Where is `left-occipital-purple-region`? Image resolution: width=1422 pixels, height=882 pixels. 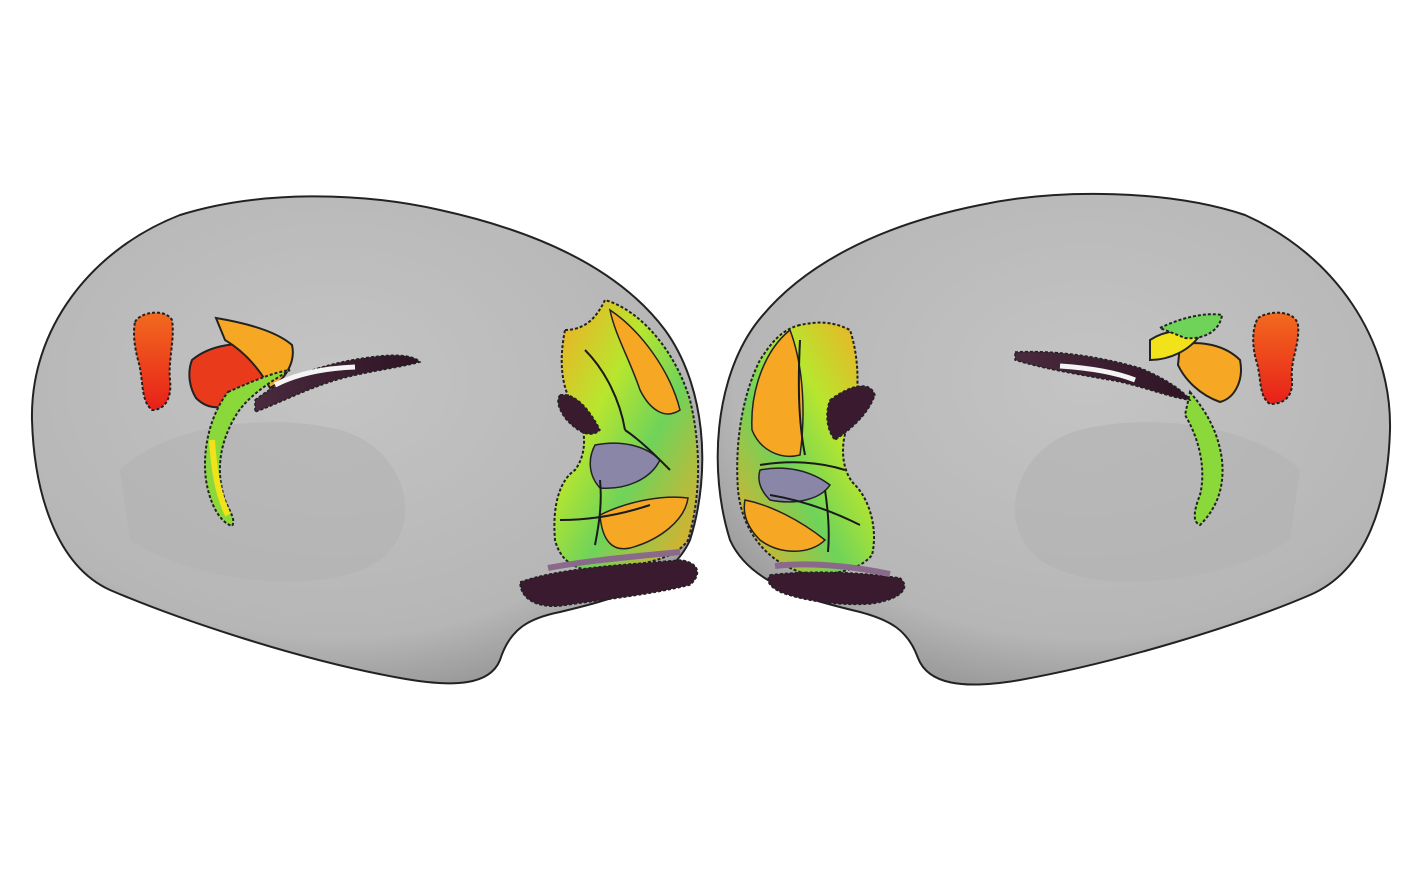
left-occipital-purple-region is located at coordinates (625, 465).